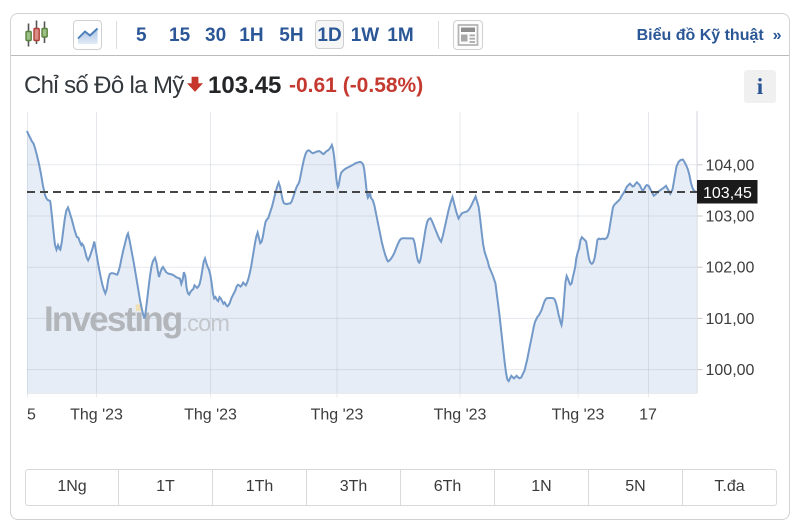  I want to click on svg-text: 103,00, so click(730, 217).